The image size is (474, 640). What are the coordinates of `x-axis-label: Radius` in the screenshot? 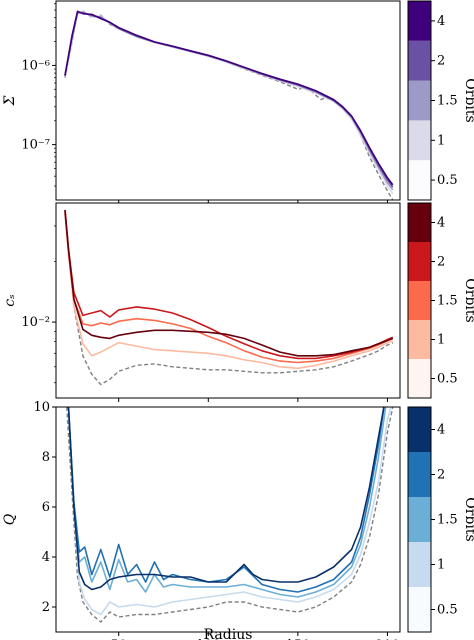 It's located at (228, 633).